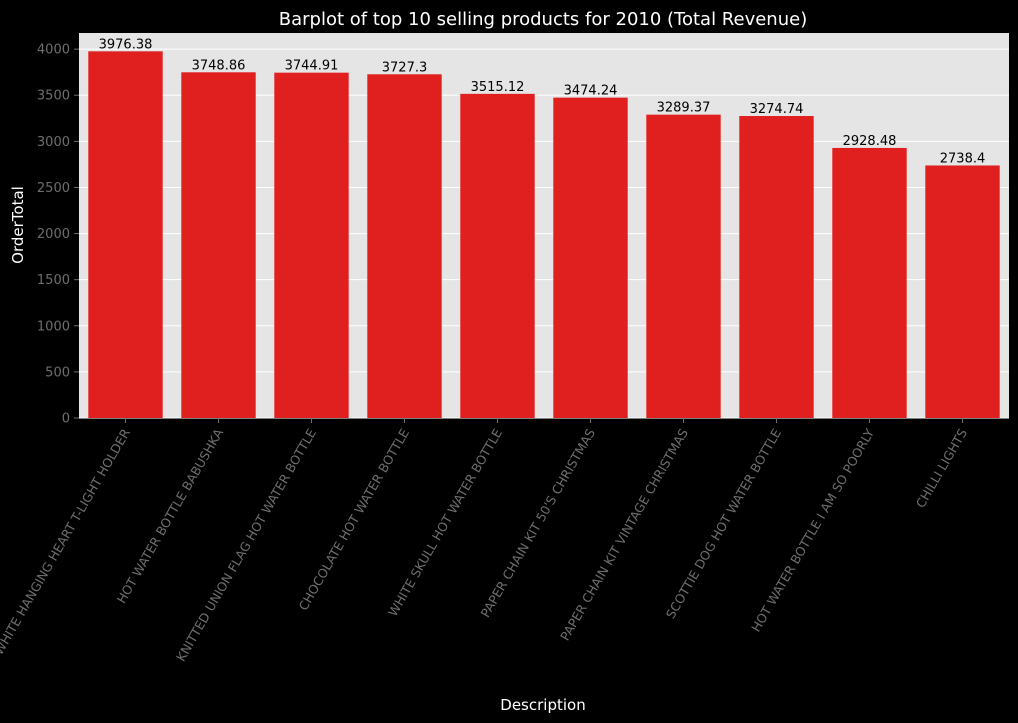  I want to click on y-tick-label: 2000, so click(53, 234).